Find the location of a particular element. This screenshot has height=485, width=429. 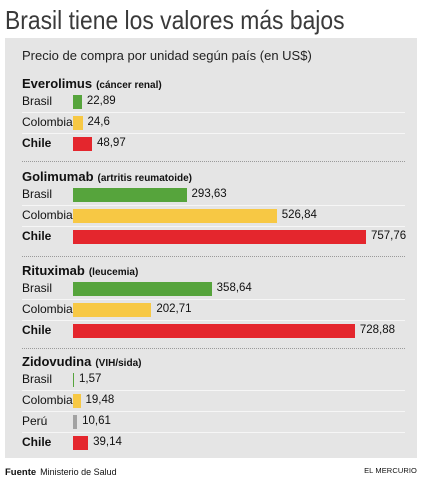

bar-row-zidovudina-peru: Perú 10,61 is located at coordinates (211, 421).